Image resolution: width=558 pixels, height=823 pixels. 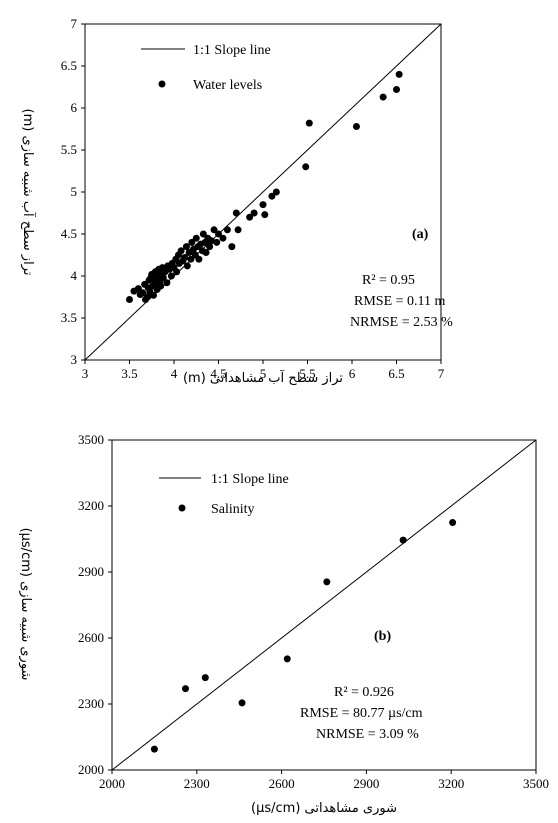 What do you see at coordinates (91, 637) in the screenshot?
I see `chart-b-y-tick-label: 2600` at bounding box center [91, 637].